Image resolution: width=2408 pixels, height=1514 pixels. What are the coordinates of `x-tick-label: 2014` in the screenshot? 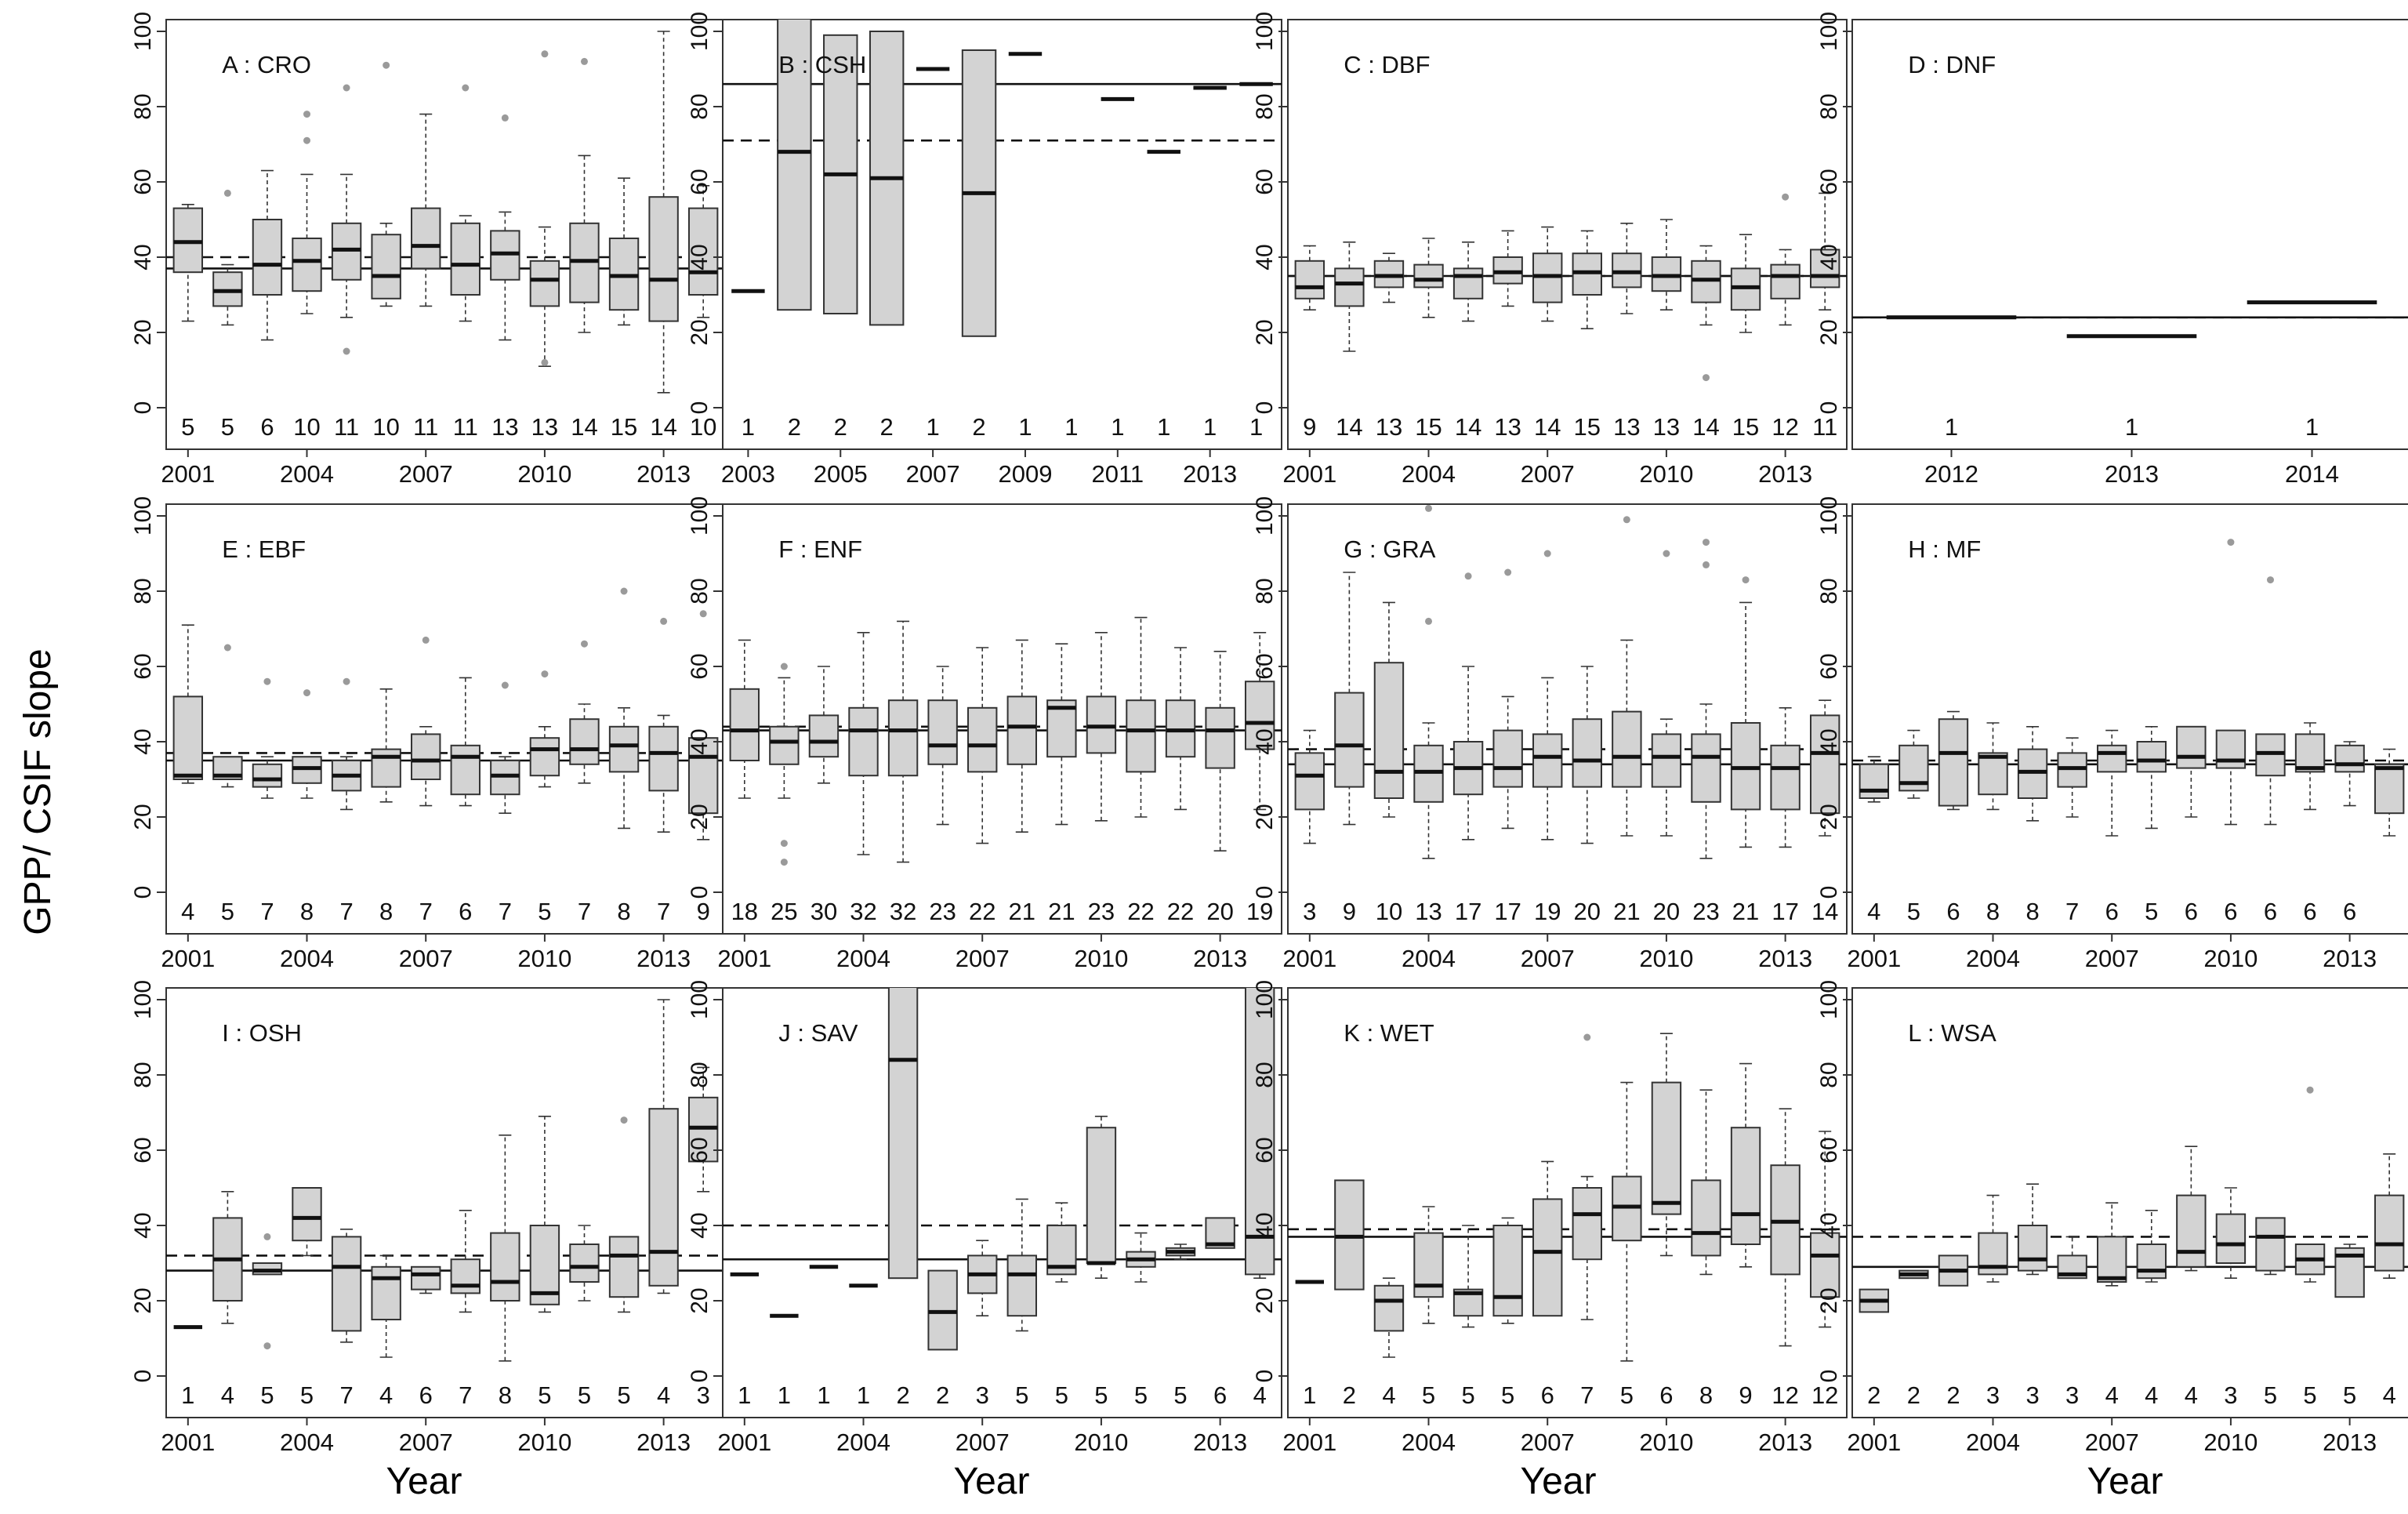 It's located at (2312, 474).